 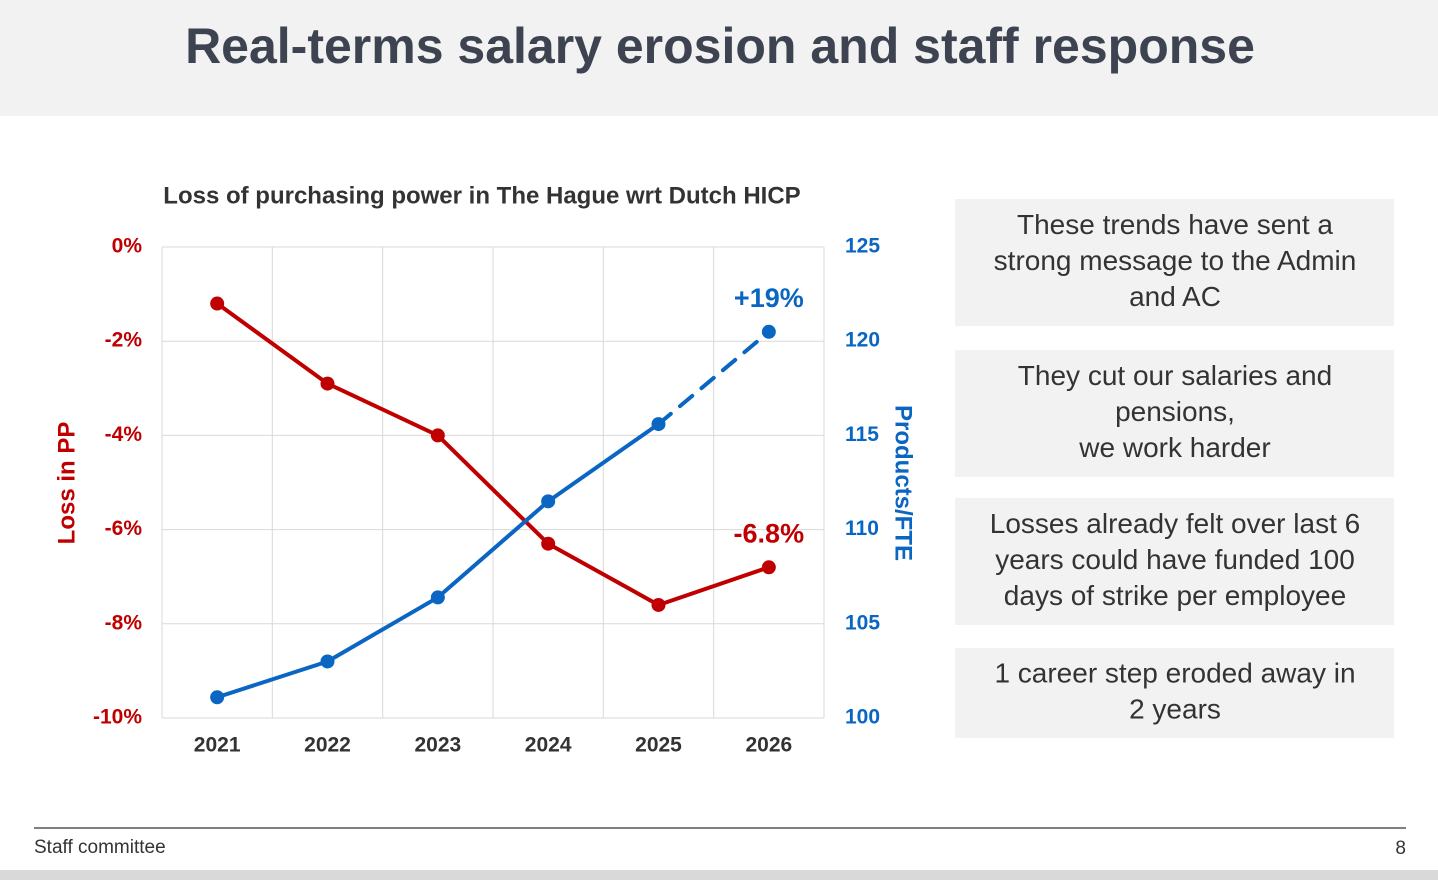 What do you see at coordinates (117, 717) in the screenshot?
I see `y-tick-label: -10%` at bounding box center [117, 717].